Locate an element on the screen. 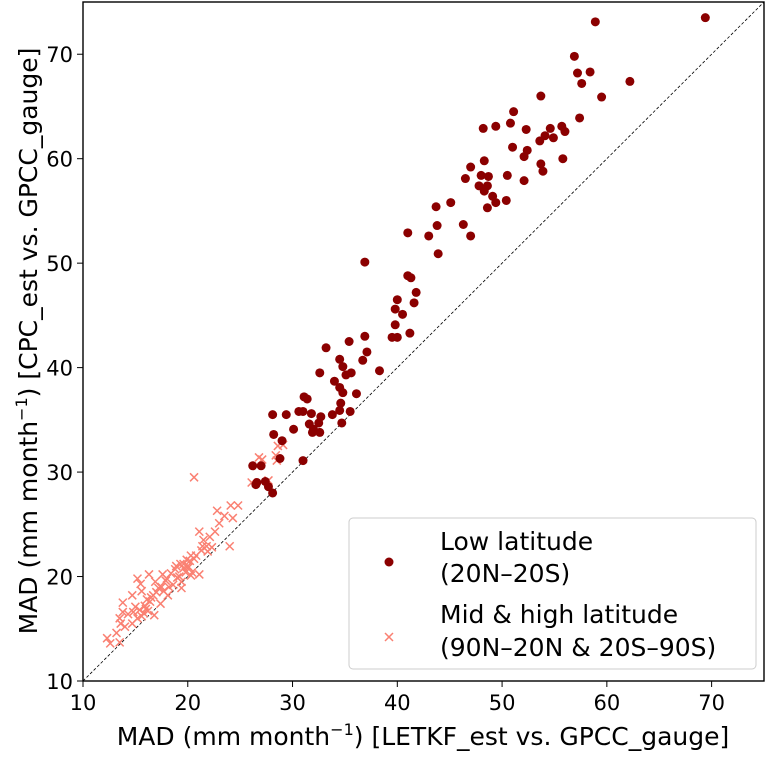  x-tick-label: 30 is located at coordinates (292, 703).